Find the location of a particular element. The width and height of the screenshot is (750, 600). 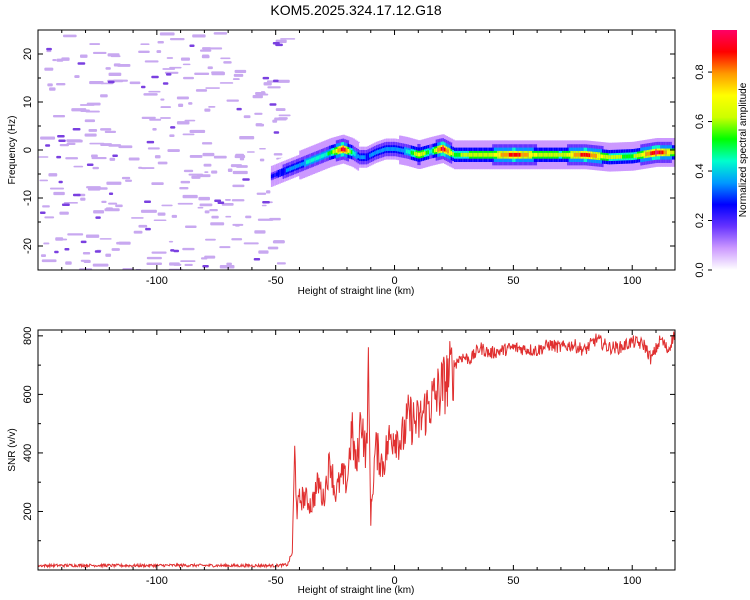

spectrogram-ytick-label: -10 is located at coordinates (28, 198).